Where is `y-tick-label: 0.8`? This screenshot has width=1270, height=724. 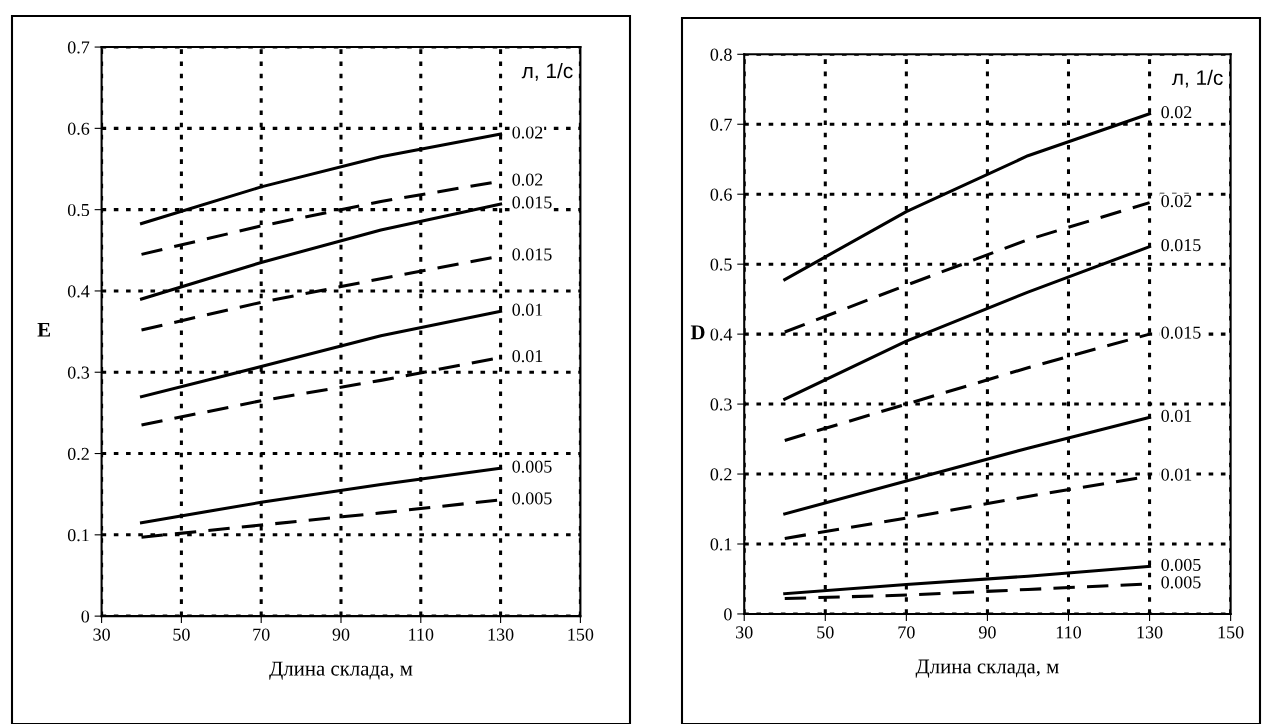 y-tick-label: 0.8 is located at coordinates (721, 54).